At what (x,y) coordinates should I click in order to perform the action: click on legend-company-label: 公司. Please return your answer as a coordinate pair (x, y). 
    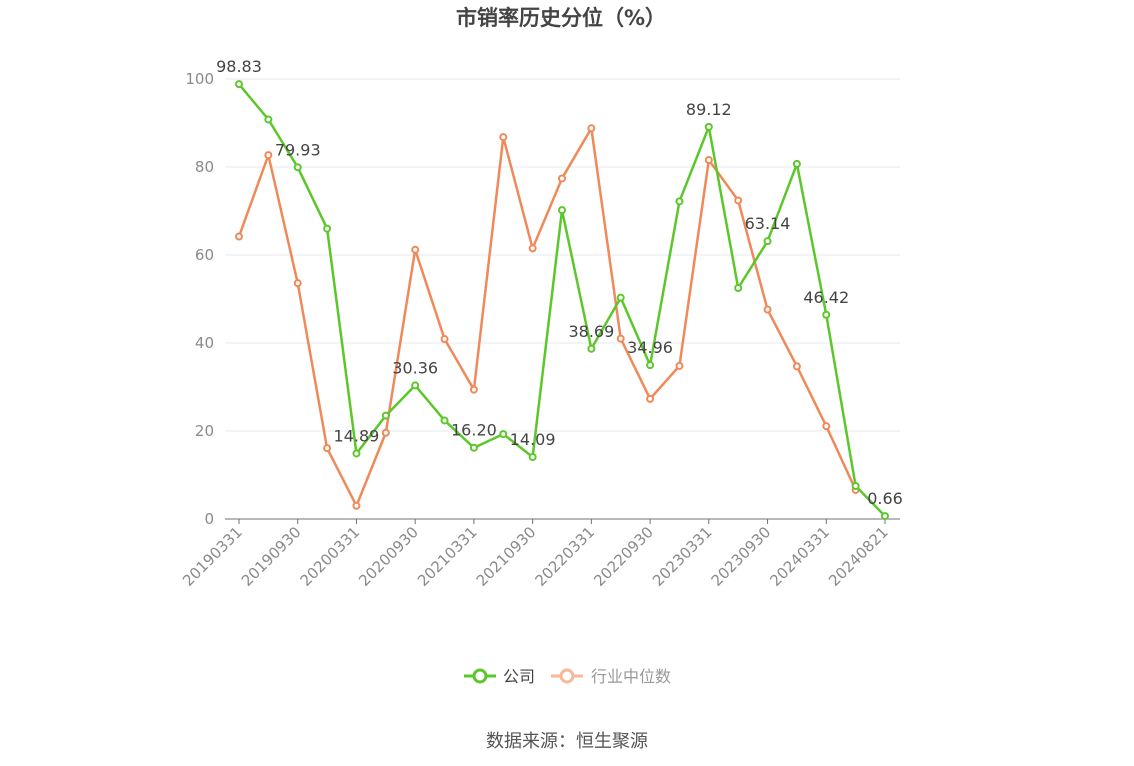
    Looking at the image, I should click on (519, 676).